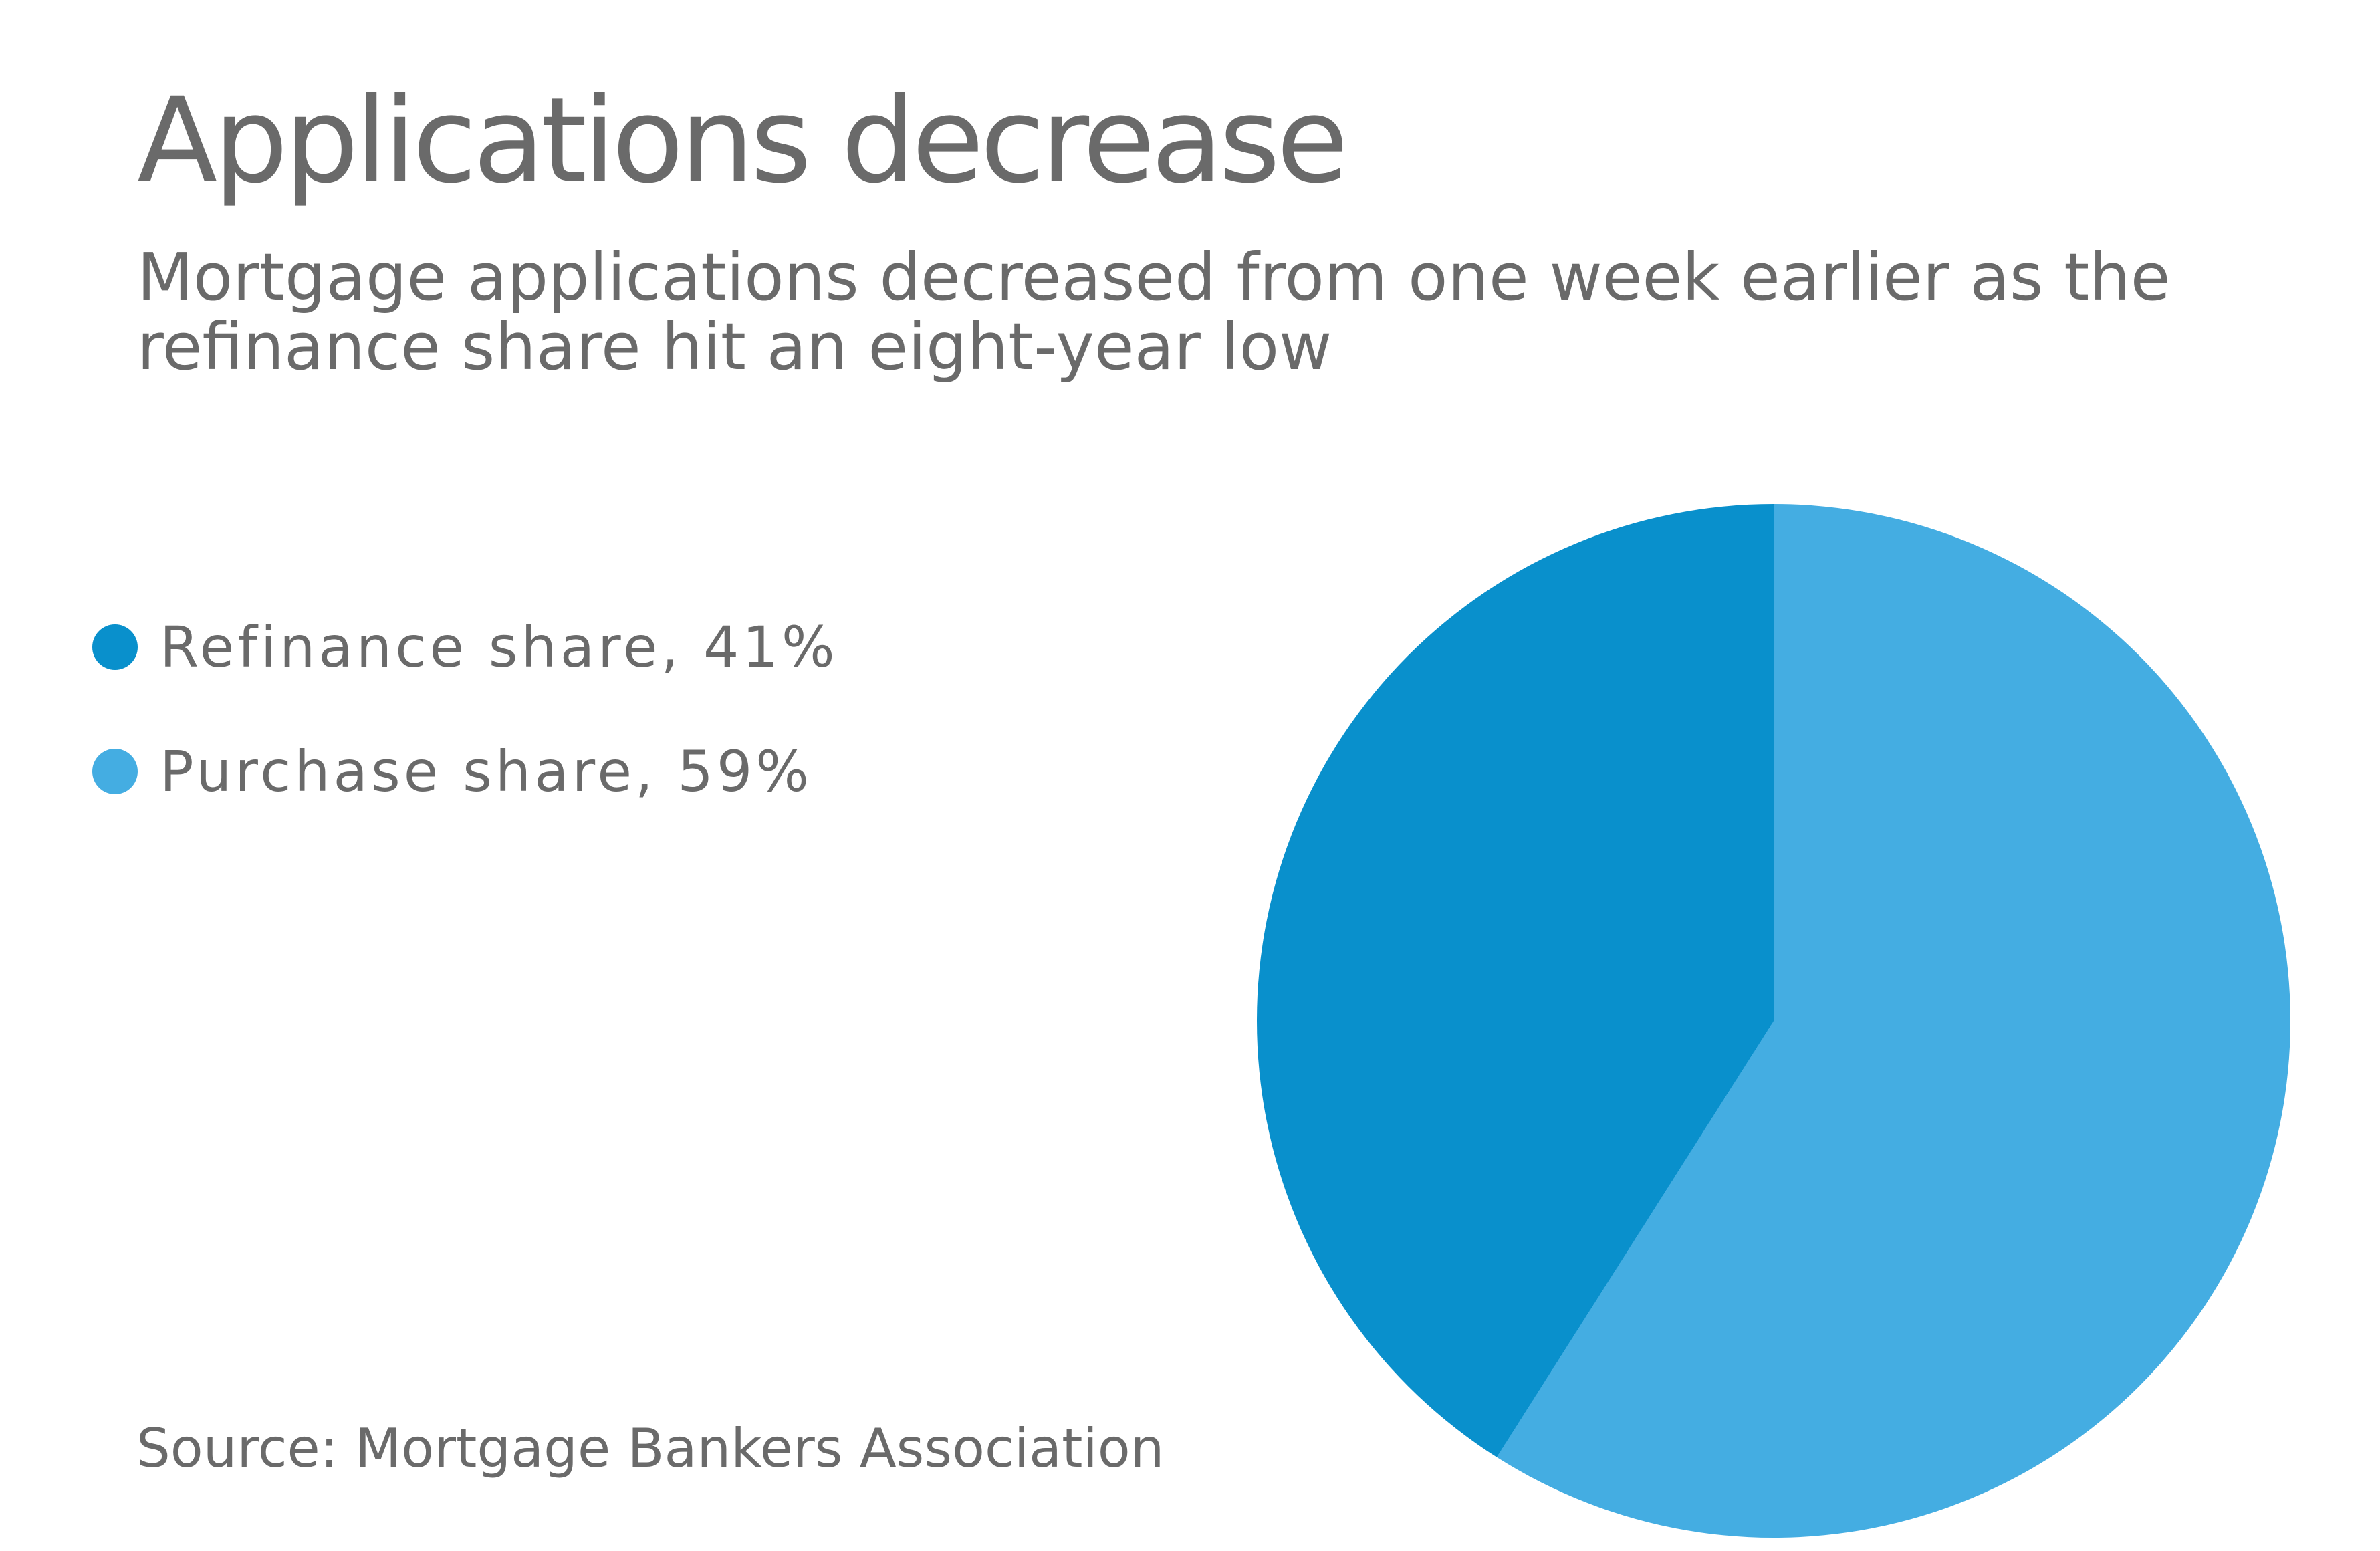 This screenshot has height=1551, width=2380. I want to click on source-note: Source: Mortgage Bankers Association, so click(650, 1448).